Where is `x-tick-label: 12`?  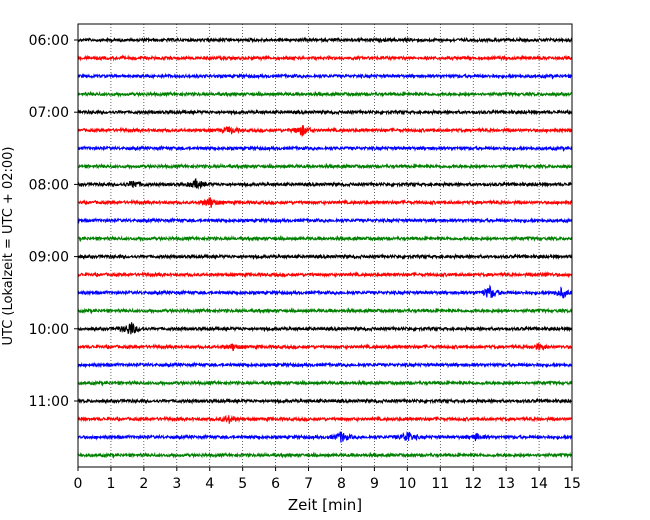
x-tick-label: 12 is located at coordinates (473, 484).